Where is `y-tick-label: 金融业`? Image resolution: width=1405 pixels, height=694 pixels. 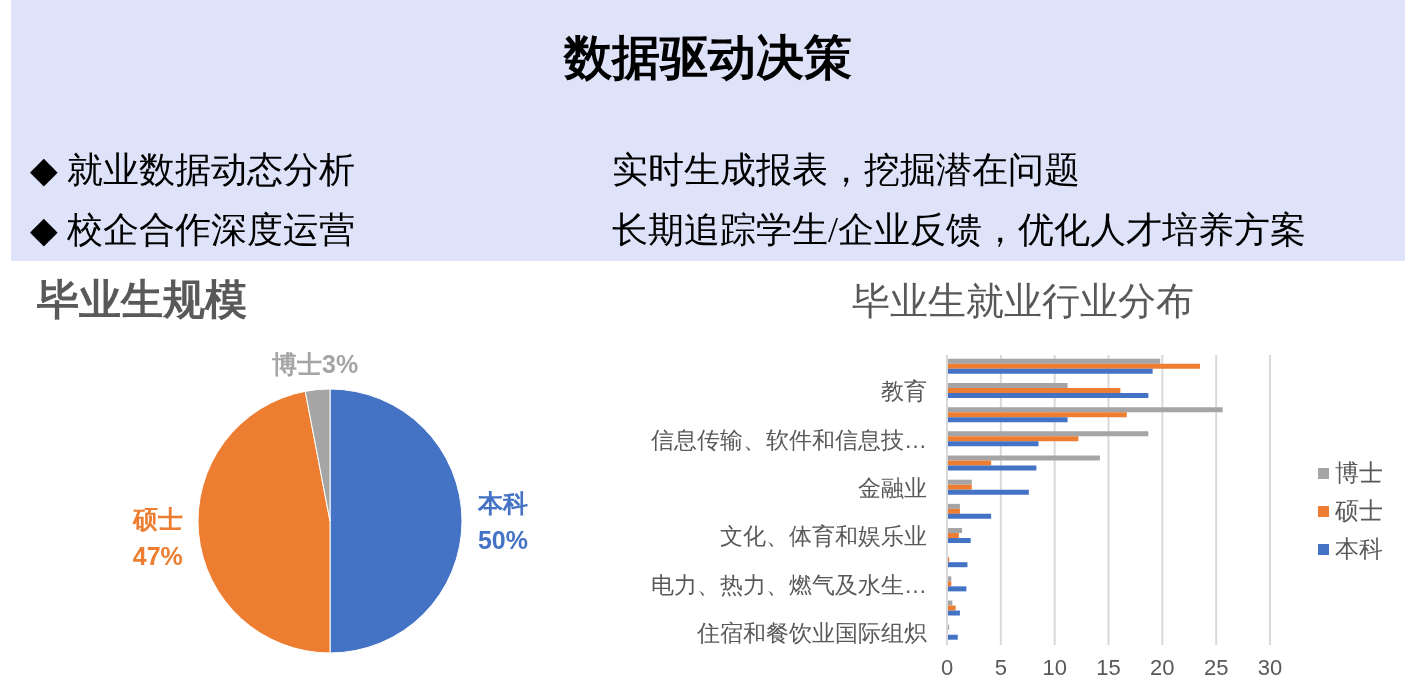
y-tick-label: 金融业 is located at coordinates (892, 488).